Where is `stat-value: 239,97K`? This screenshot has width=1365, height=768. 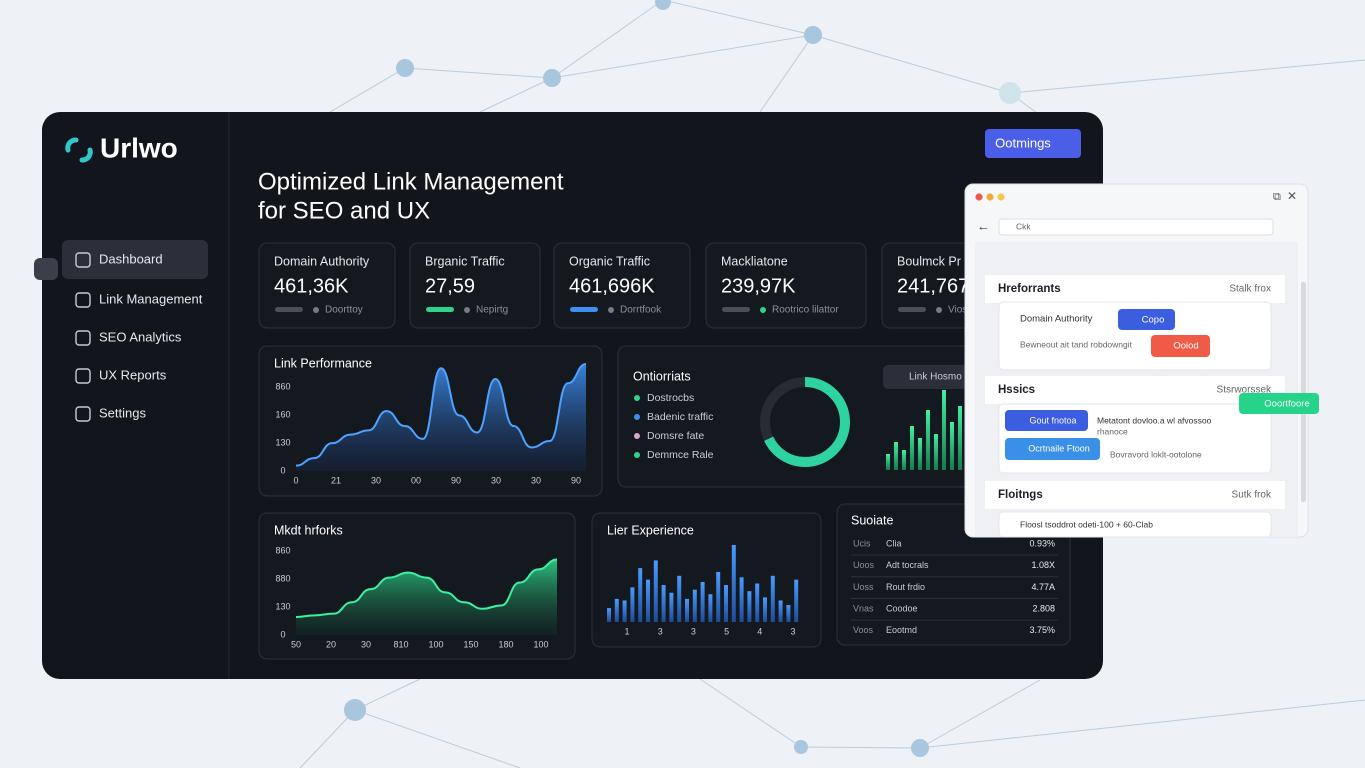 stat-value: 239,97K is located at coordinates (758, 286).